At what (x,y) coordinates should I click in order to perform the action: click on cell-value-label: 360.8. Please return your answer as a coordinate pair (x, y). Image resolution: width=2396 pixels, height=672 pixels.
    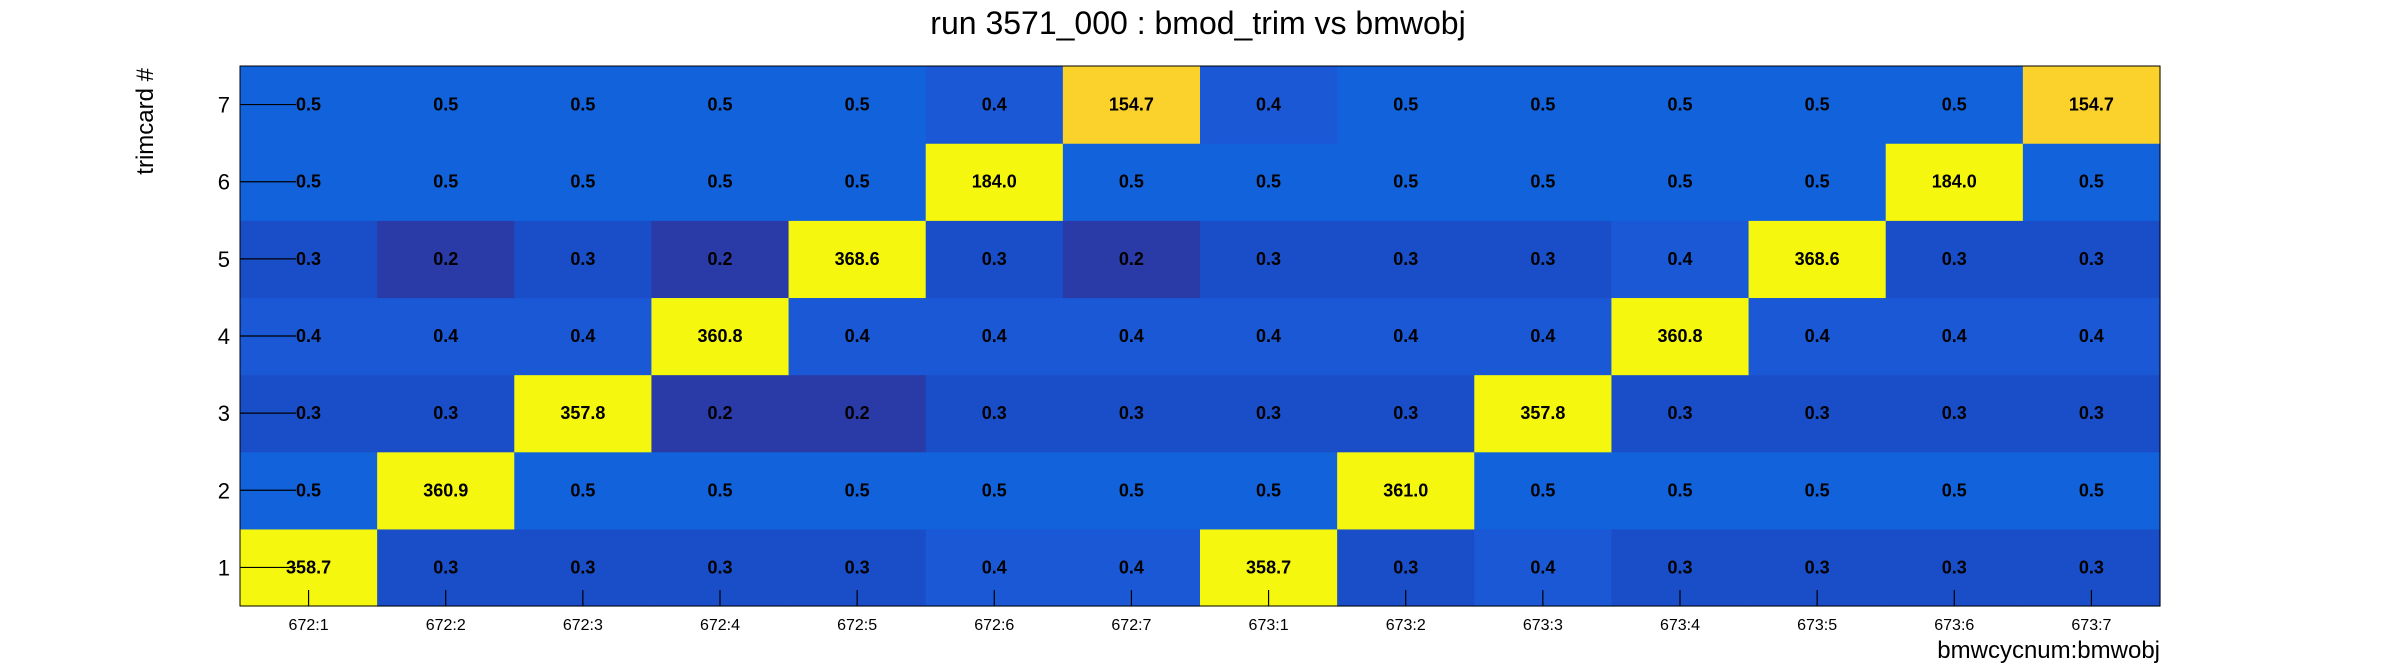
    Looking at the image, I should click on (1679, 336).